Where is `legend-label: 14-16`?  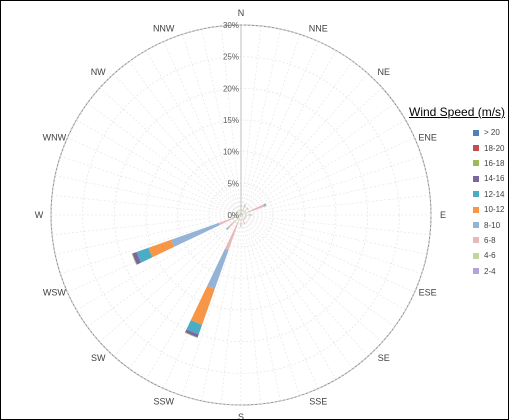
legend-label: 14-16 is located at coordinates (494, 179).